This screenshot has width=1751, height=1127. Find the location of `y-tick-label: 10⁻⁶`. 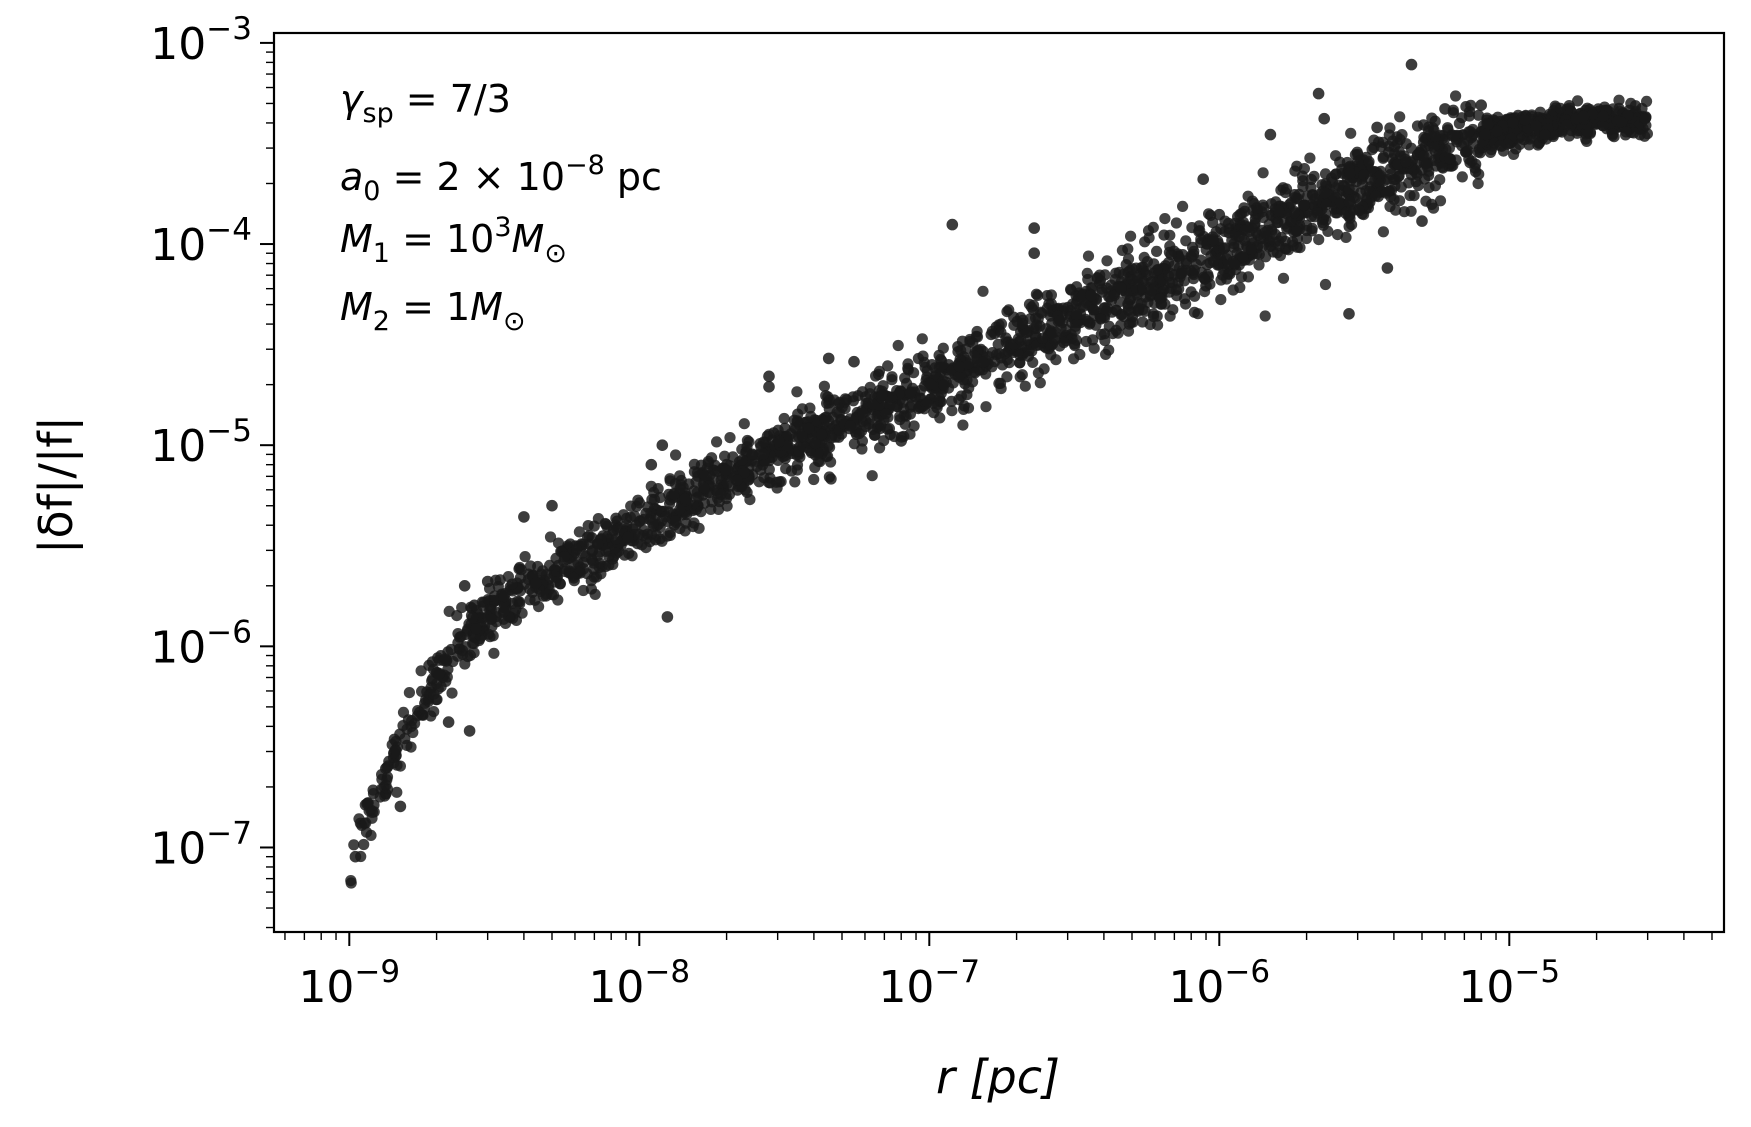

y-tick-label: 10⁻⁶ is located at coordinates (201, 643).